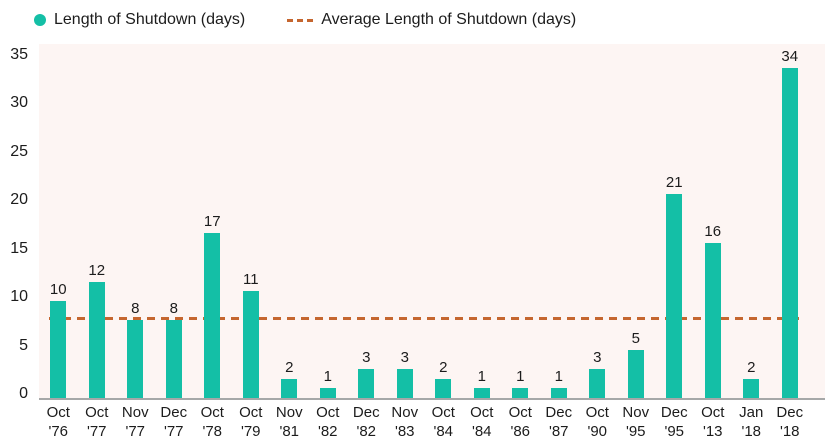 This screenshot has width=830, height=445. Describe the element at coordinates (558, 431) in the screenshot. I see `x-tick-year: '87` at that location.